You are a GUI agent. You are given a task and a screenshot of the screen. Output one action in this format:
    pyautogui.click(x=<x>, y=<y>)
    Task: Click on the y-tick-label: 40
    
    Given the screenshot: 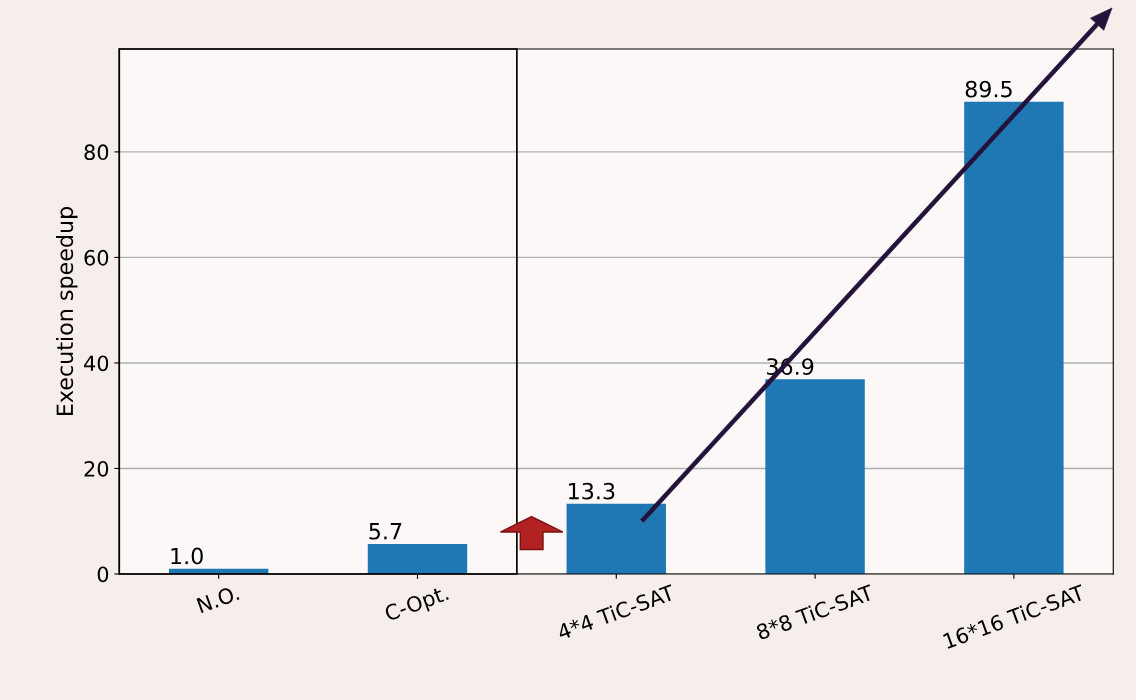 What is the action you would take?
    pyautogui.click(x=96, y=363)
    